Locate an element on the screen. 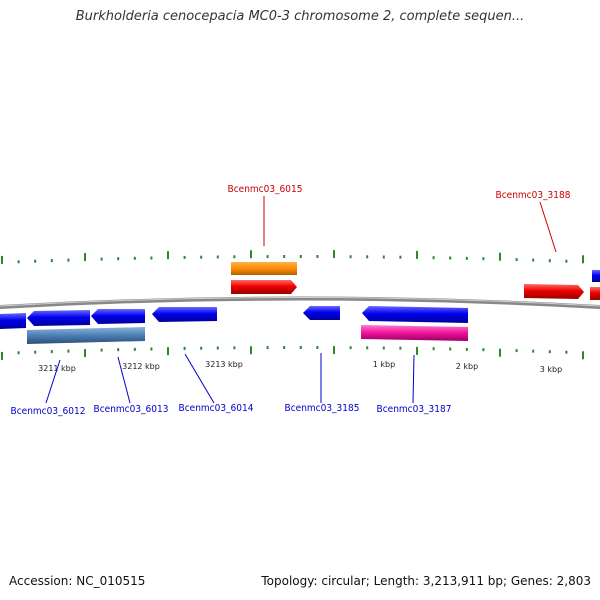  gene-label-bcenmc03-6012: Bcenmc03_6012 is located at coordinates (48, 411).